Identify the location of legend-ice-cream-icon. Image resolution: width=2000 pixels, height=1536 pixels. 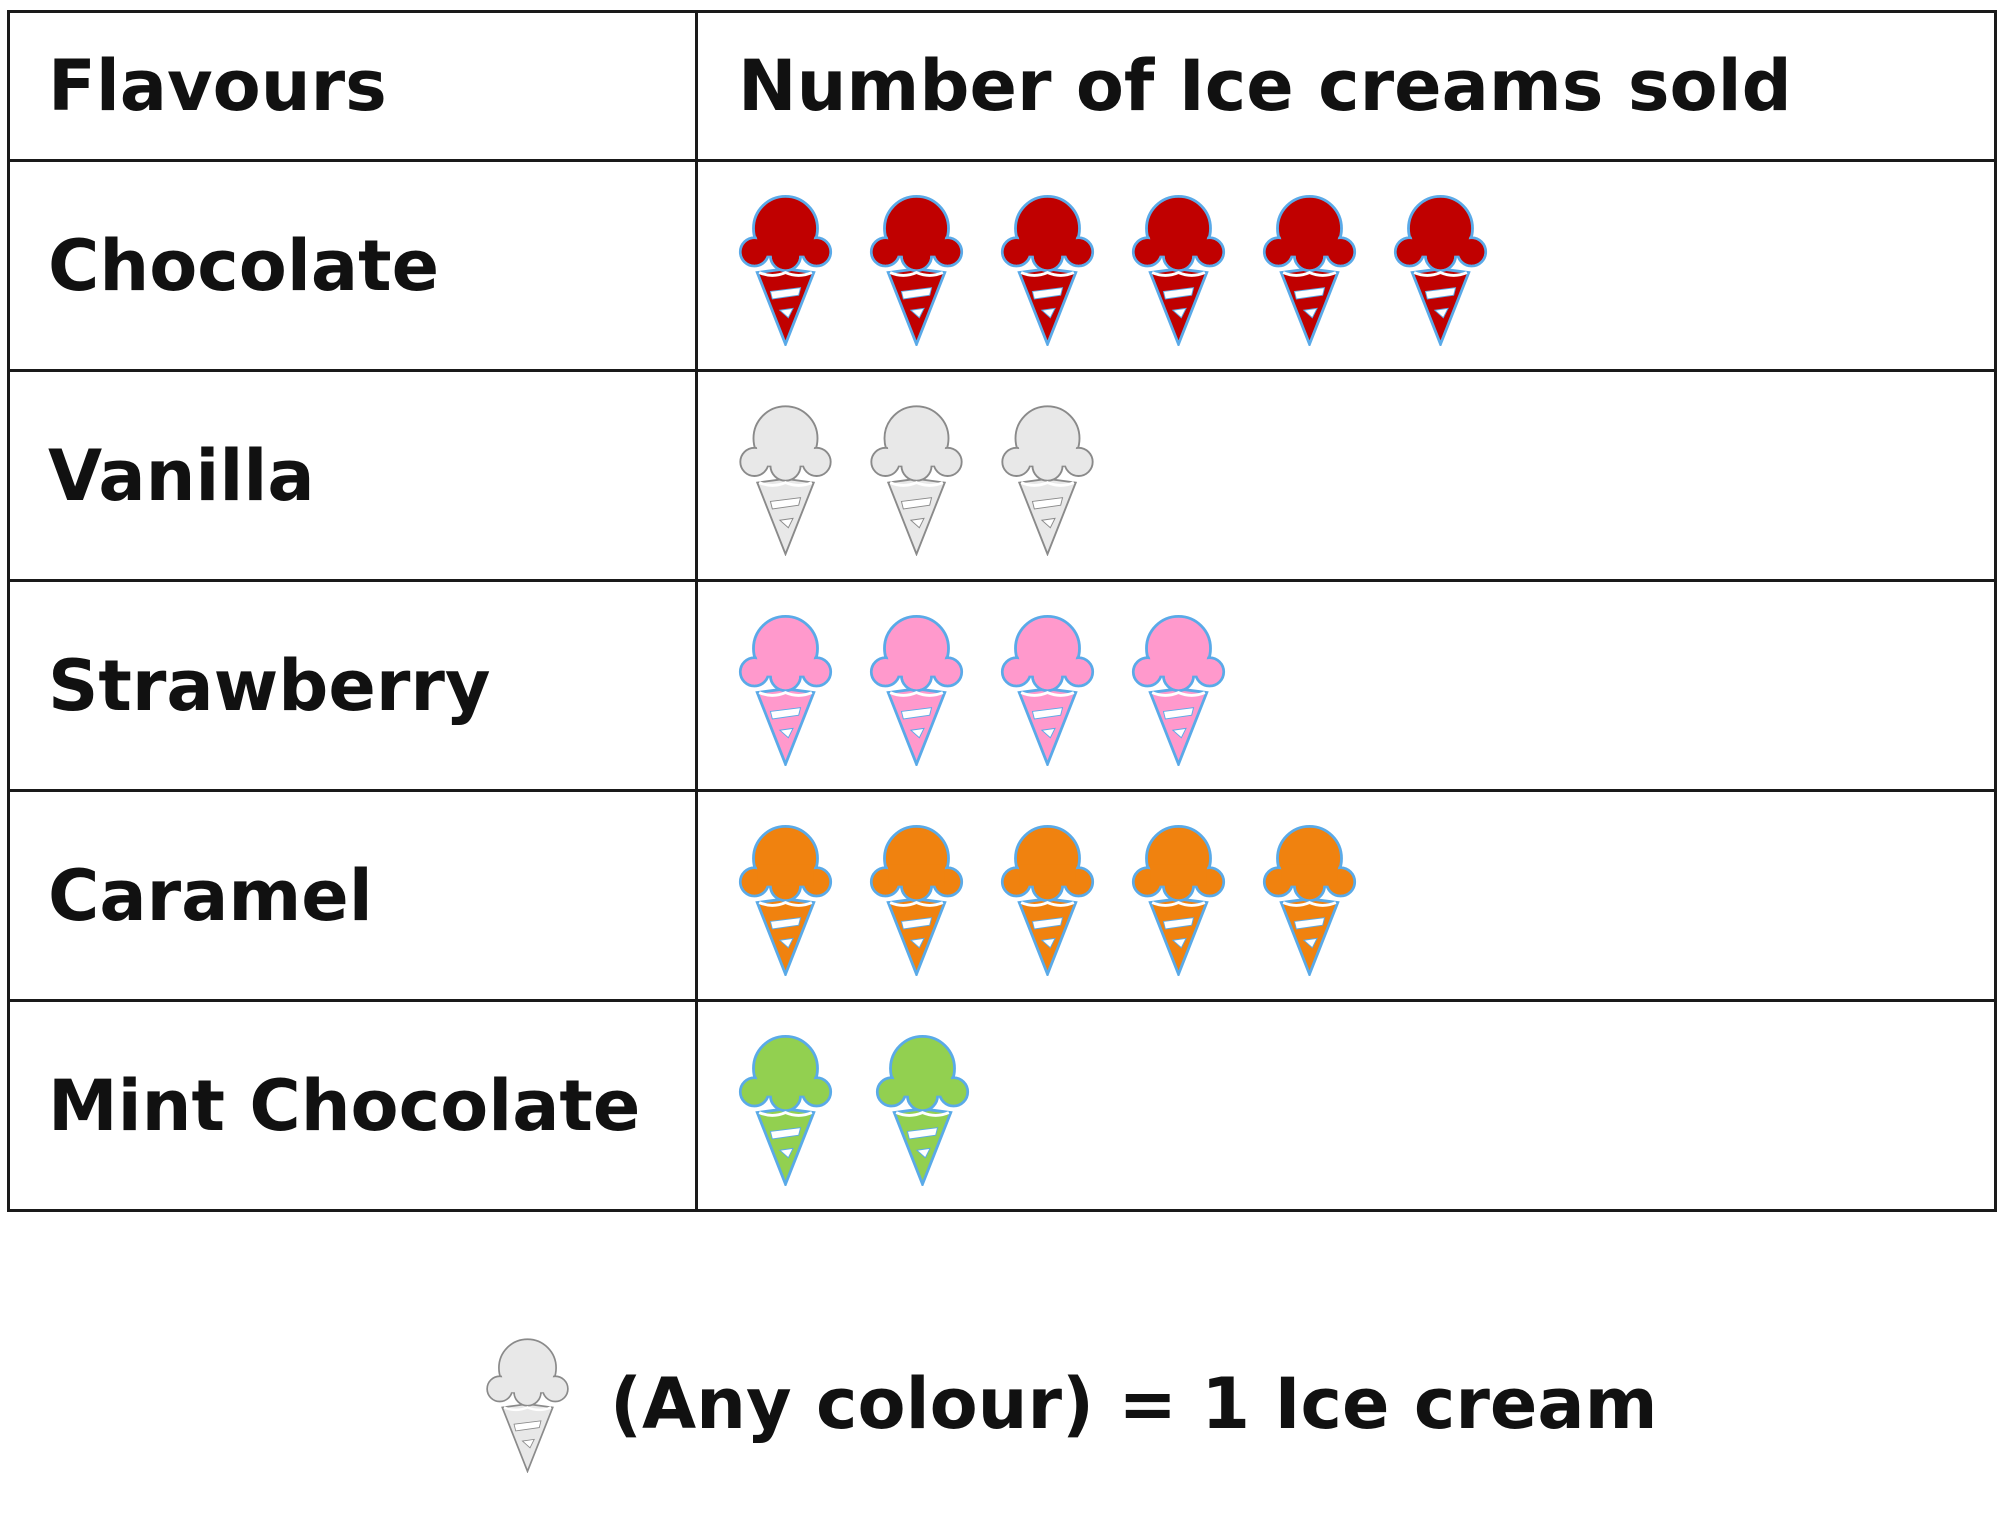
(527, 1403).